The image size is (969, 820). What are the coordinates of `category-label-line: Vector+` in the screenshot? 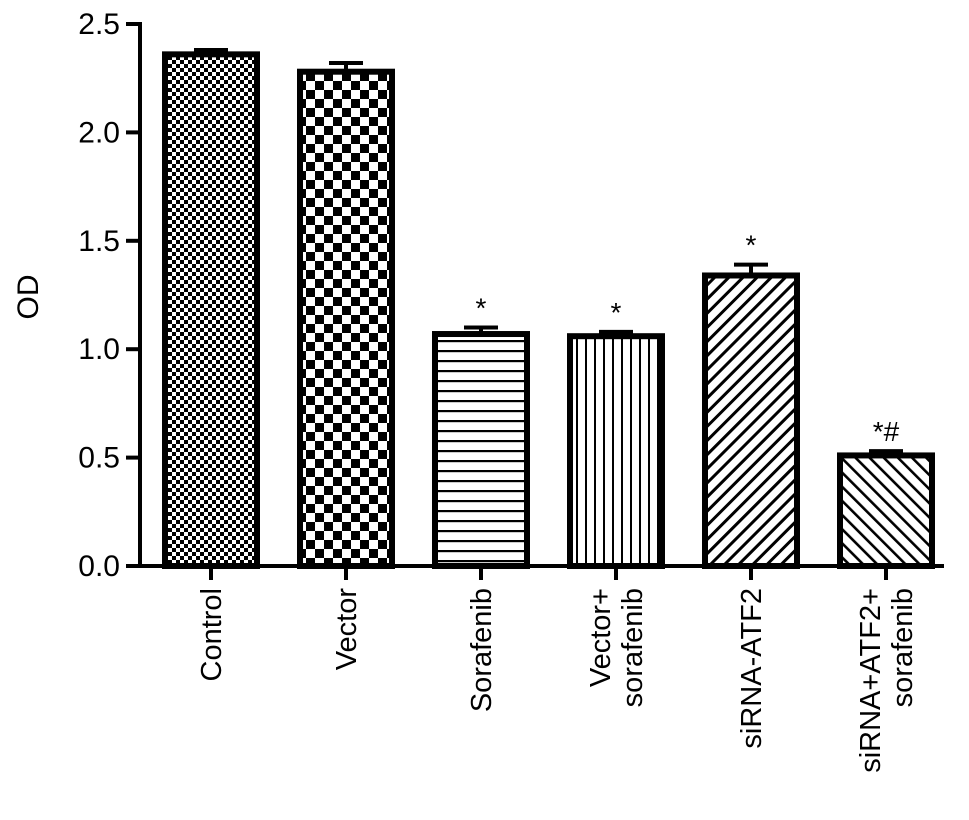 It's located at (601, 637).